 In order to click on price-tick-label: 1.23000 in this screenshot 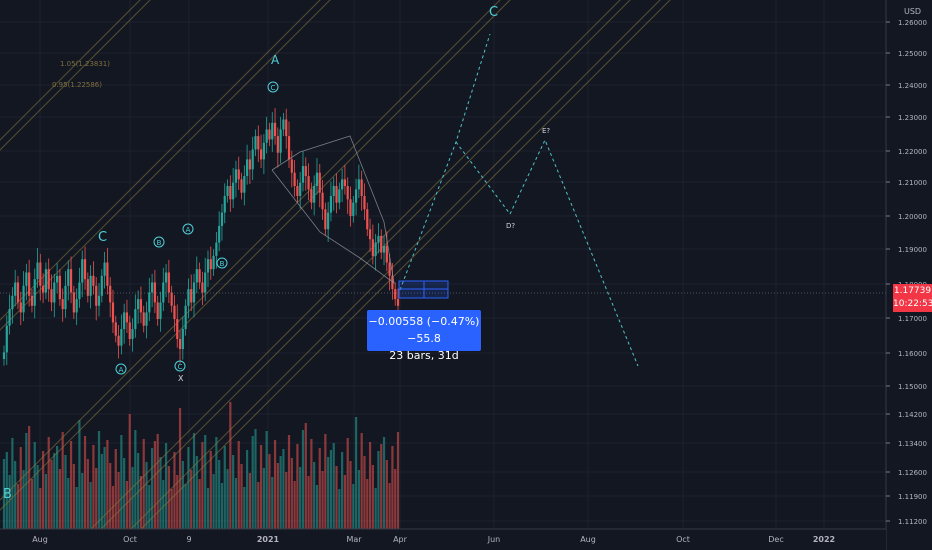, I will do `click(912, 118)`.